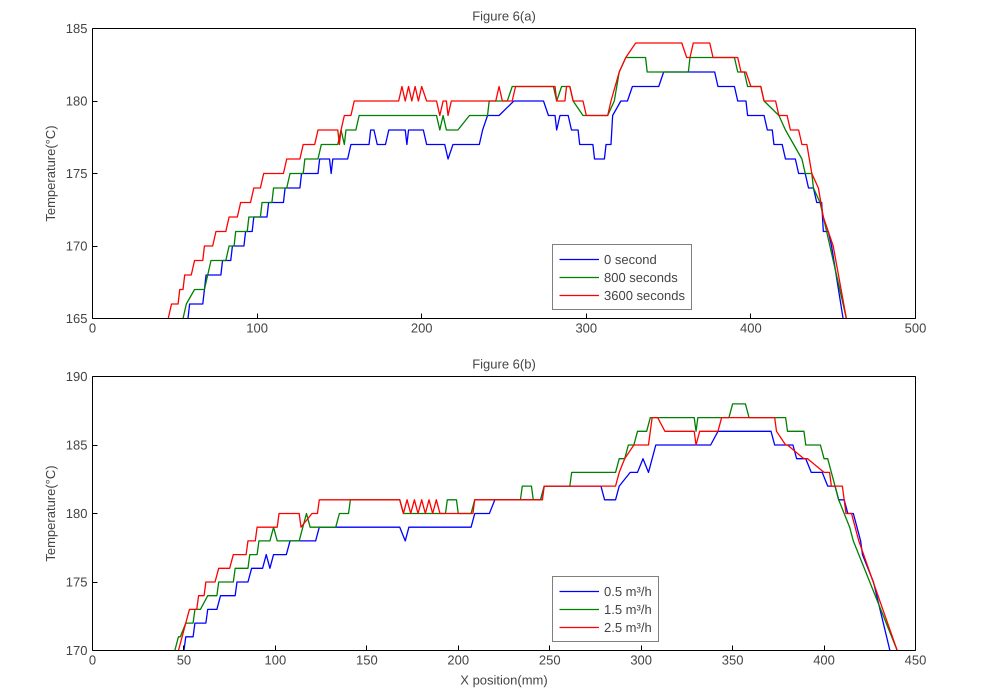 The width and height of the screenshot is (984, 696). What do you see at coordinates (549, 660) in the screenshot?
I see `x-tick-label: 250` at bounding box center [549, 660].